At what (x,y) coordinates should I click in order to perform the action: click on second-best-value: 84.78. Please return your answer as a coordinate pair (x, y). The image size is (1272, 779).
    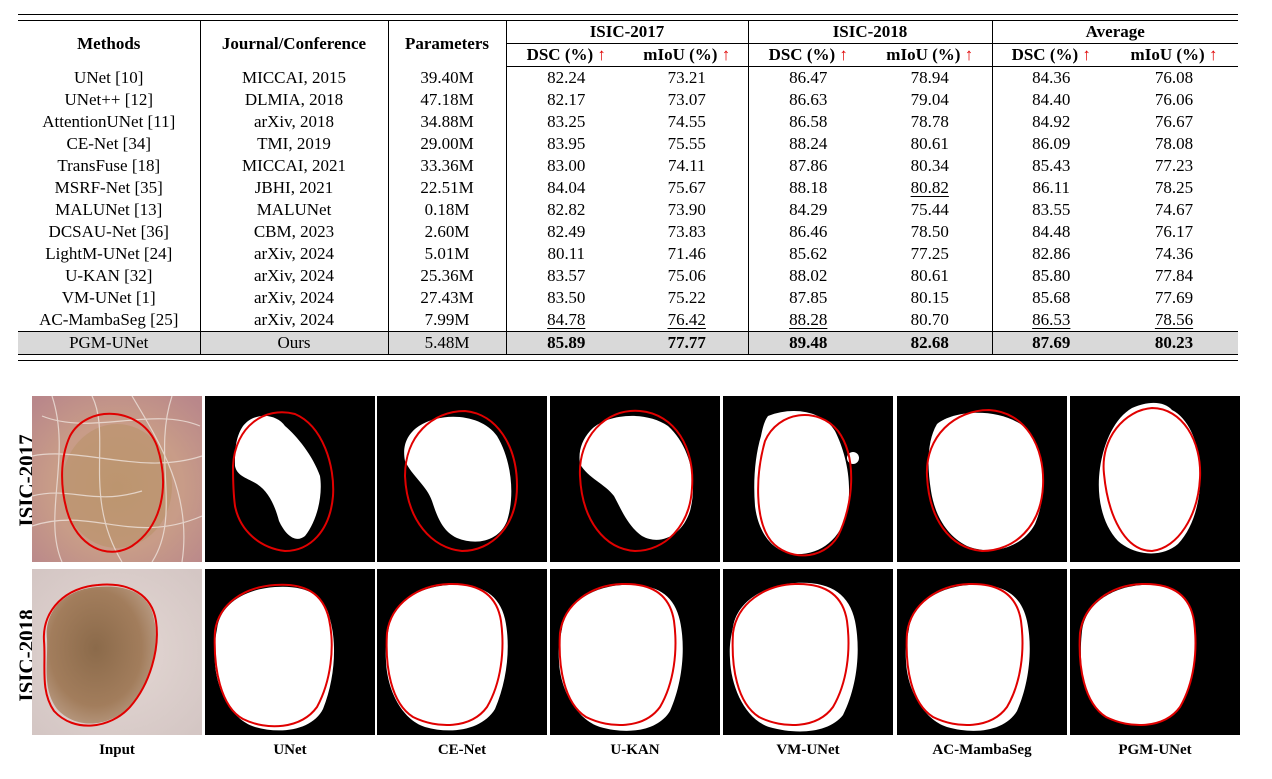
    Looking at the image, I should click on (566, 319).